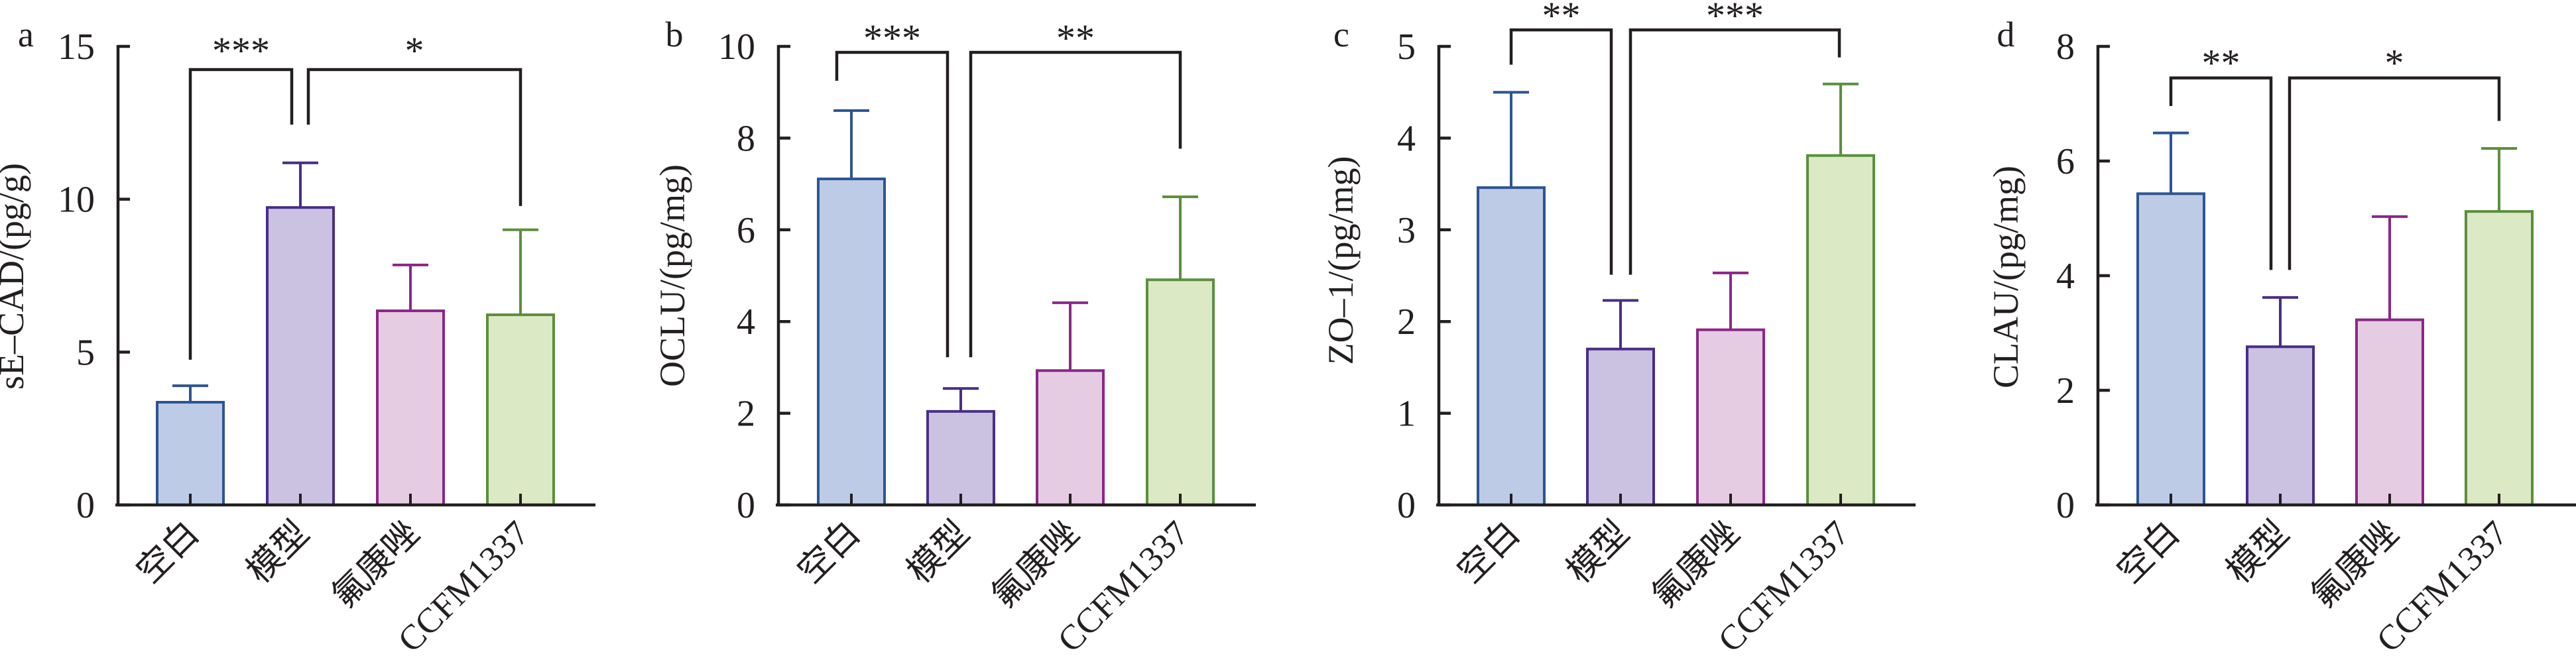 The image size is (2576, 660). What do you see at coordinates (960, 458) in the screenshot?
I see `bar-b-model` at bounding box center [960, 458].